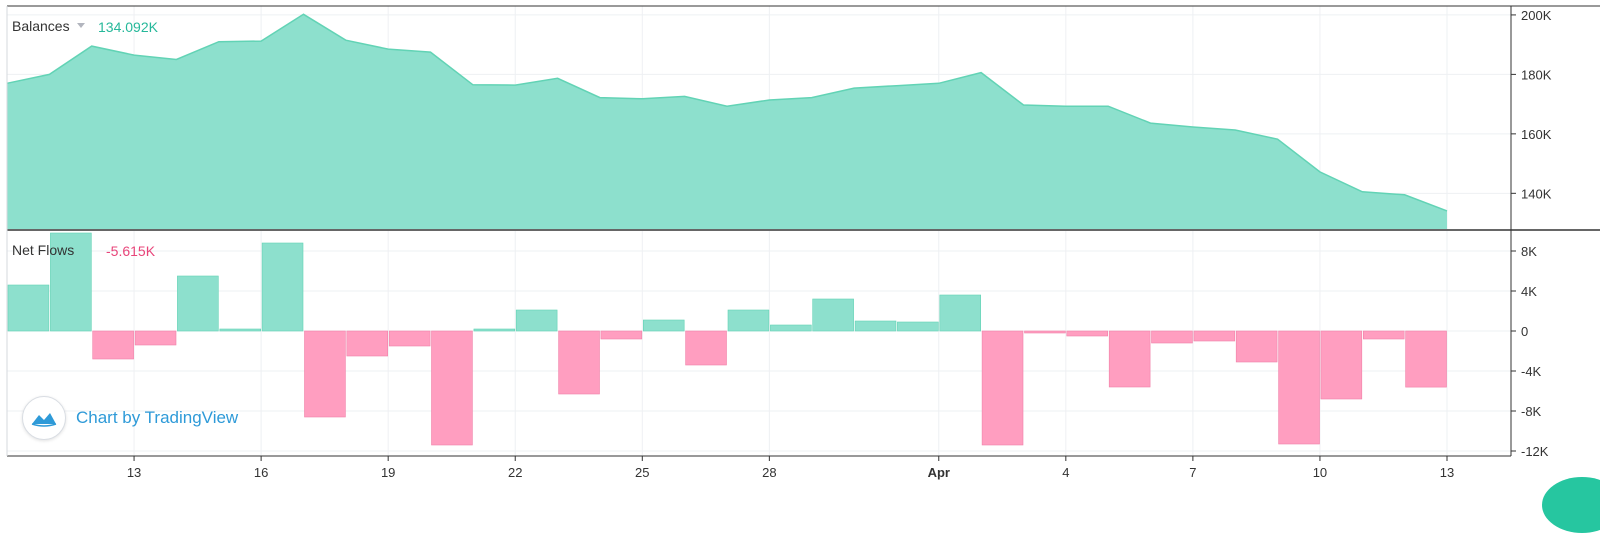  Describe the element at coordinates (1536, 15) in the screenshot. I see `balances-tick-label: 200K` at that location.